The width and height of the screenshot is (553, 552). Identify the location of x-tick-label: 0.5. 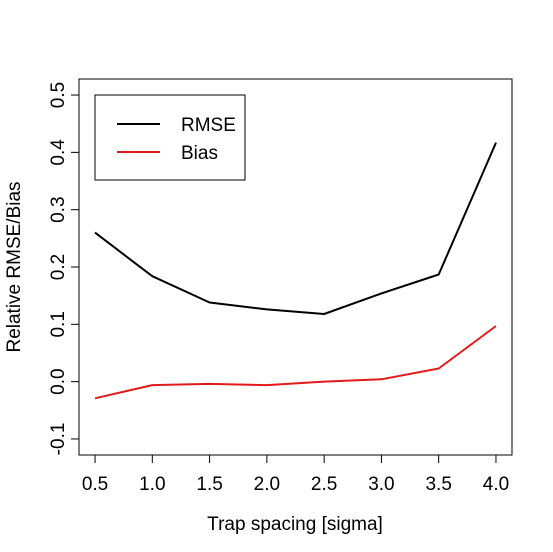
(95, 484).